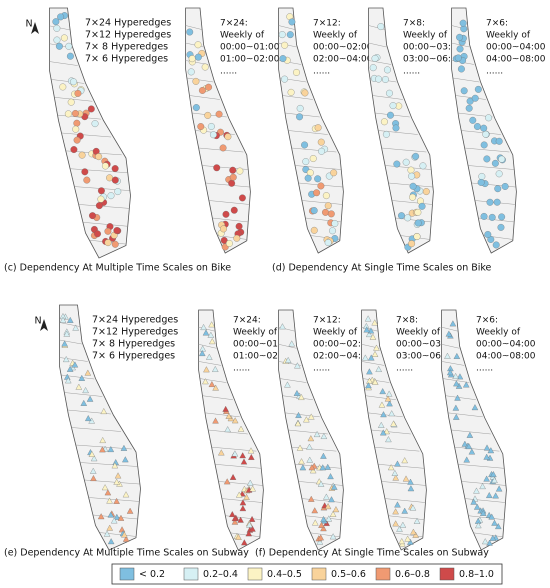 The height and width of the screenshot is (588, 550). I want to click on map, so click(231, 430).